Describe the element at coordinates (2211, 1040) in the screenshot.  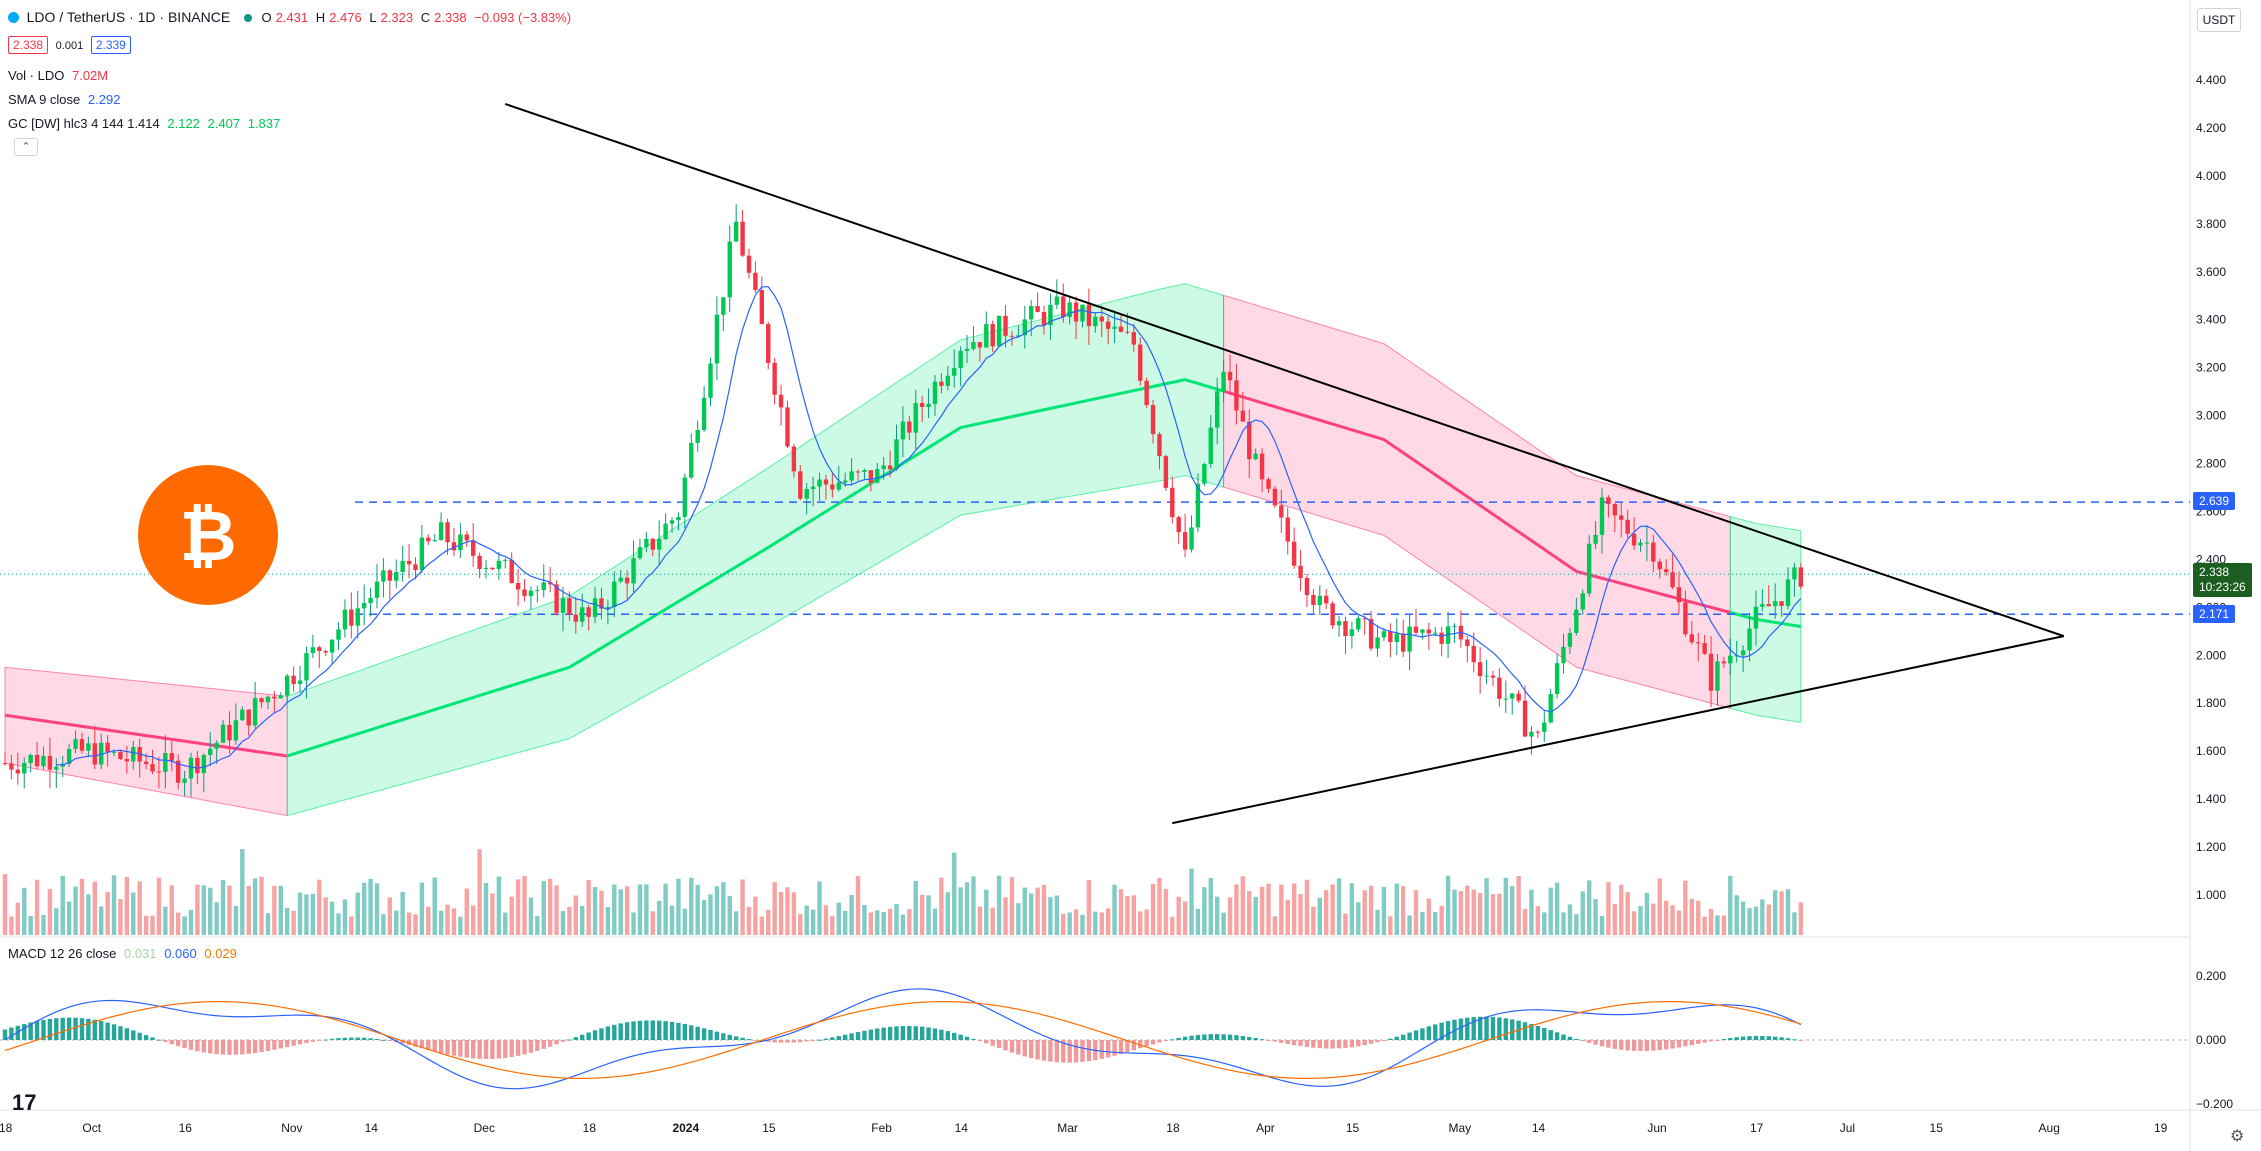
I see `macd-tick-label: 0.000` at that location.